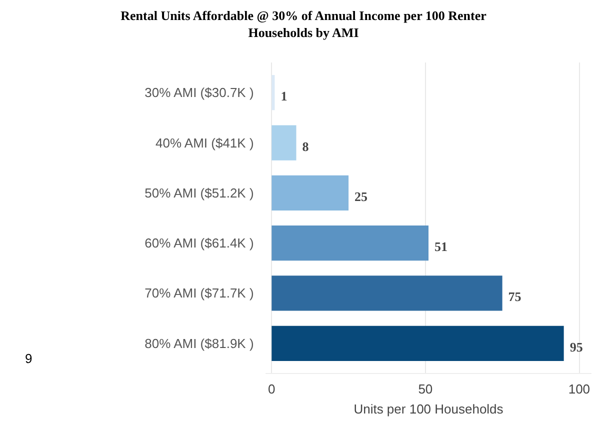 The width and height of the screenshot is (597, 425). Describe the element at coordinates (361, 196) in the screenshot. I see `data-label: 25` at that location.